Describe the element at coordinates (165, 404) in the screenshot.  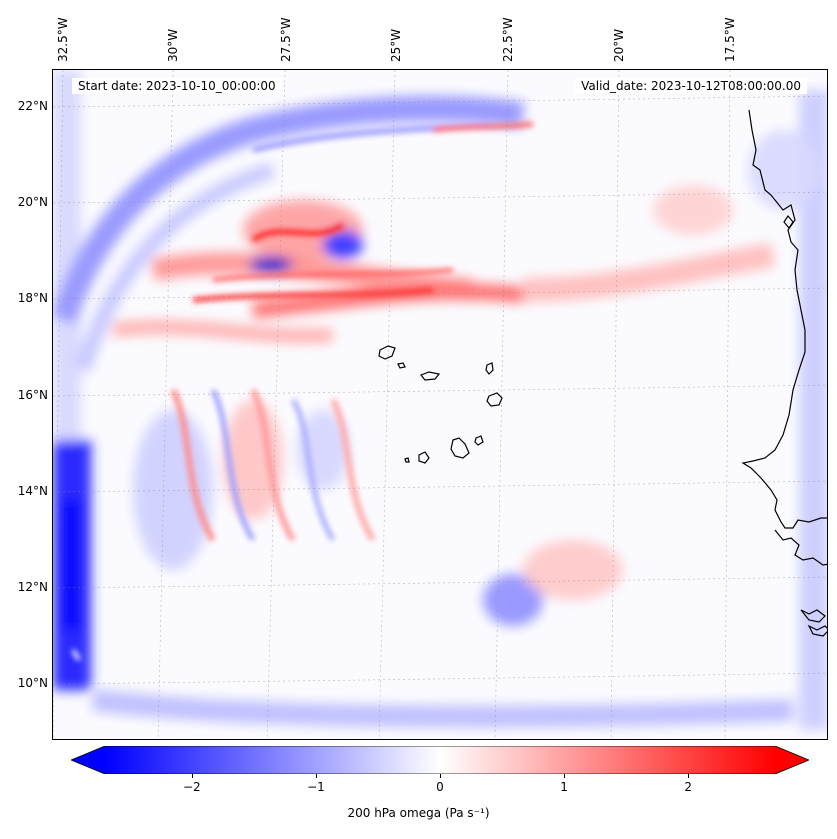
I see `gridline-lon-30w` at that location.